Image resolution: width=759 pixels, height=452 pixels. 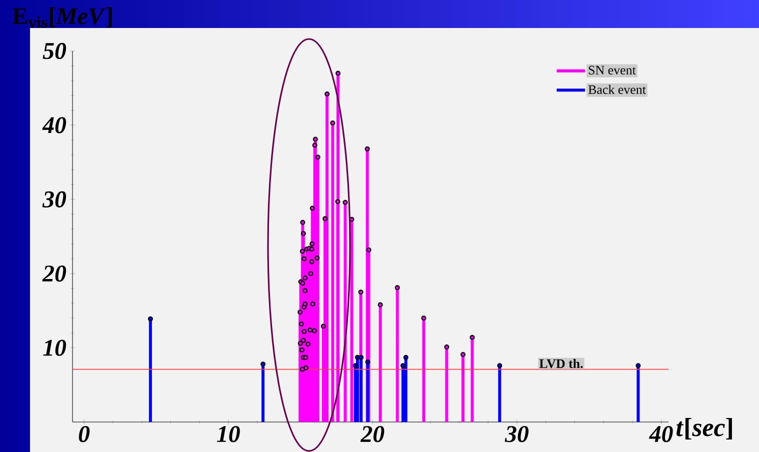 What do you see at coordinates (54, 348) in the screenshot?
I see `y-tick-label: 10` at bounding box center [54, 348].